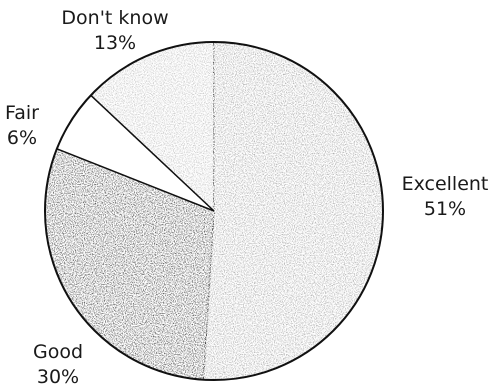 This screenshot has height=392, width=497. What do you see at coordinates (22, 126) in the screenshot?
I see `slice-label-fair: Fair 6%` at bounding box center [22, 126].